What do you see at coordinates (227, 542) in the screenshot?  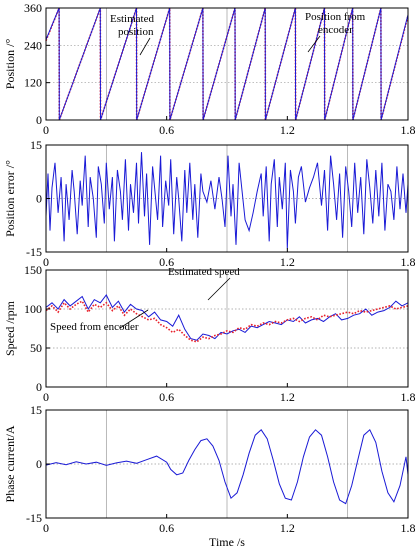 I see `x-axis-label: Time /s` at bounding box center [227, 542].